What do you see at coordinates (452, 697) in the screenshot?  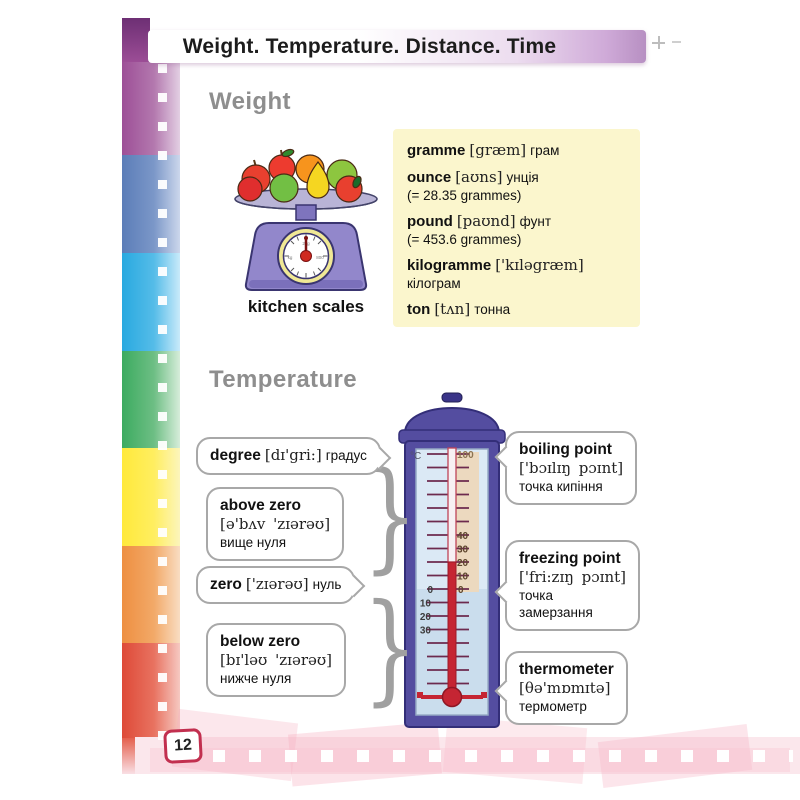 I see `thermometer-bulb` at bounding box center [452, 697].